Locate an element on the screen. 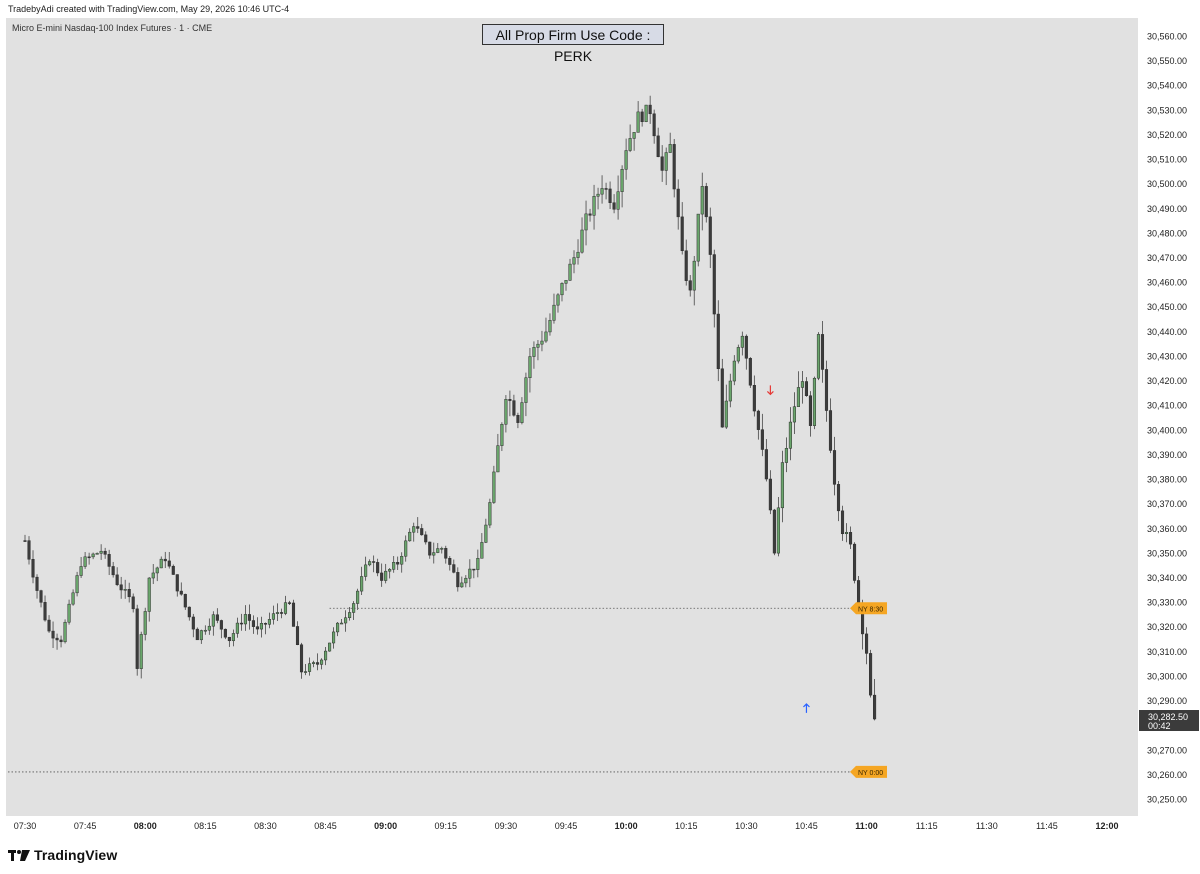 The image size is (1200, 874). price-tick-label: 30,520.00 is located at coordinates (1167, 135).